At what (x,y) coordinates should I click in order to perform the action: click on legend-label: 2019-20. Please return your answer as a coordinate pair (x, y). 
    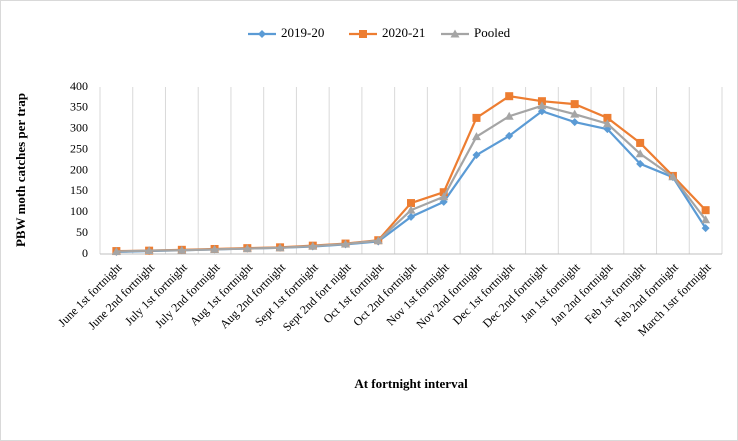
    Looking at the image, I should click on (302, 32).